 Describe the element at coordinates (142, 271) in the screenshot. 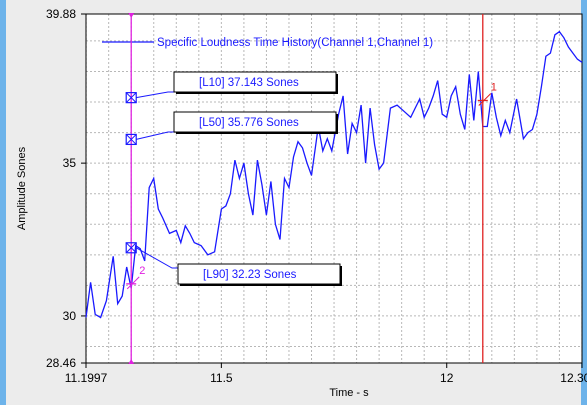

I see `cursor-2-label: 2` at that location.